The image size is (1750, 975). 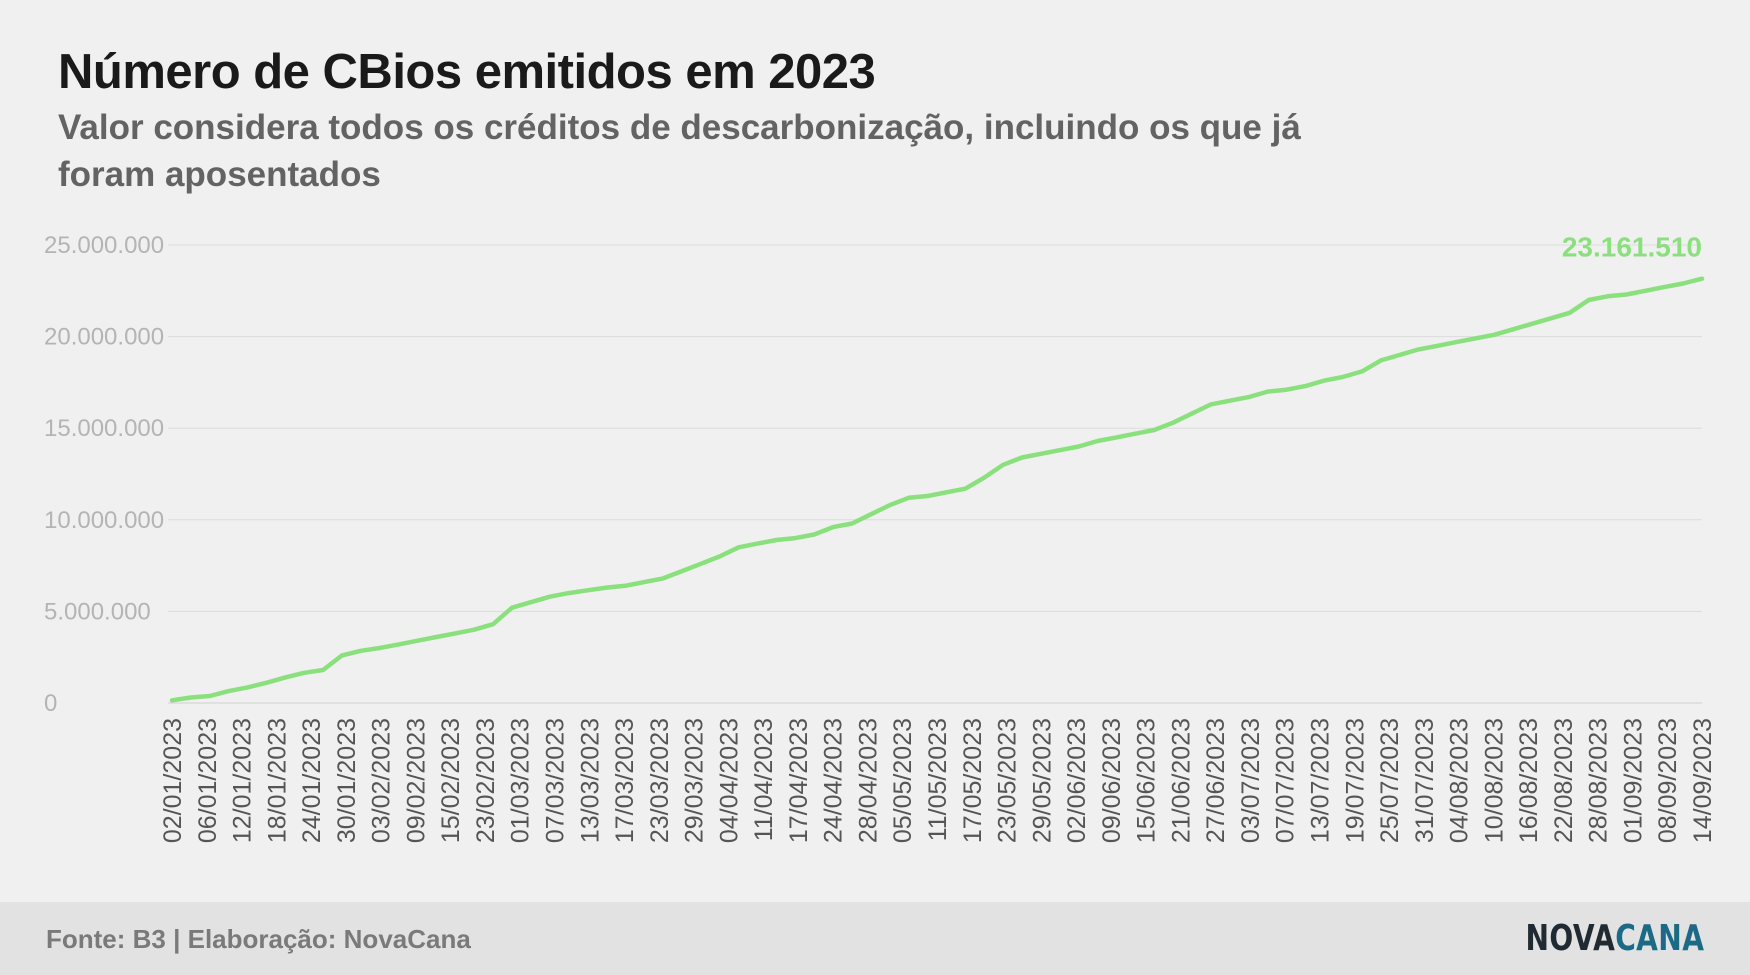 What do you see at coordinates (556, 780) in the screenshot?
I see `x-tick-label: 07/03/2023` at bounding box center [556, 780].